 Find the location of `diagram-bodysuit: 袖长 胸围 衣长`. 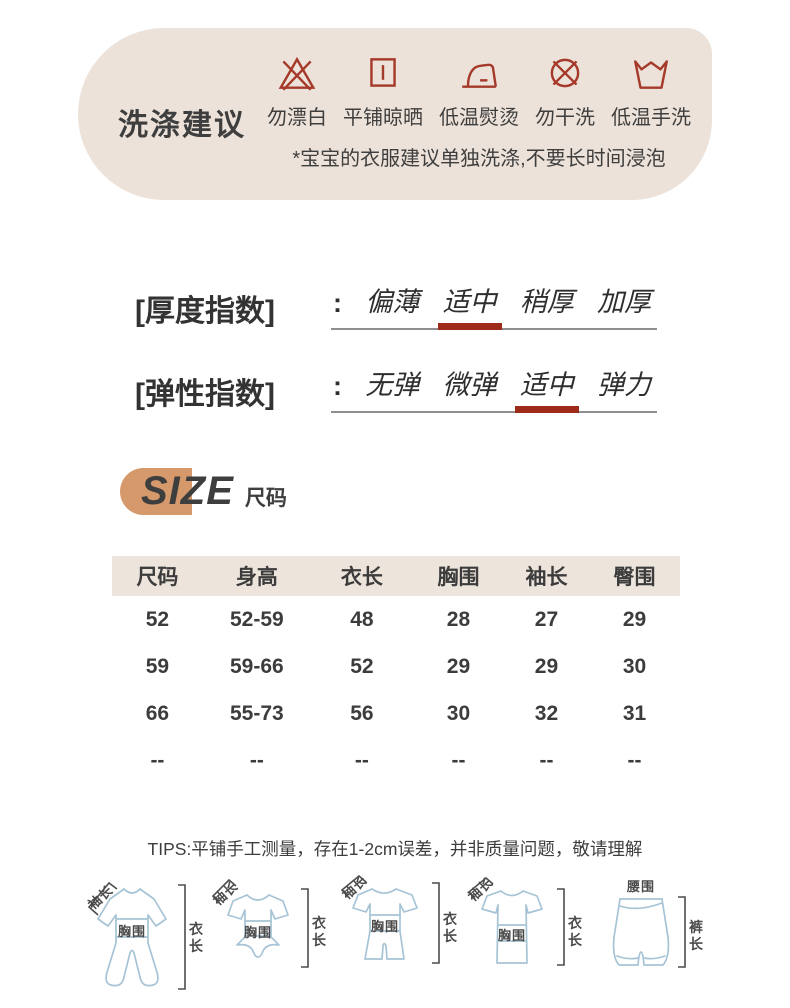

diagram-bodysuit: 袖长 胸围 衣长 is located at coordinates (268, 937).